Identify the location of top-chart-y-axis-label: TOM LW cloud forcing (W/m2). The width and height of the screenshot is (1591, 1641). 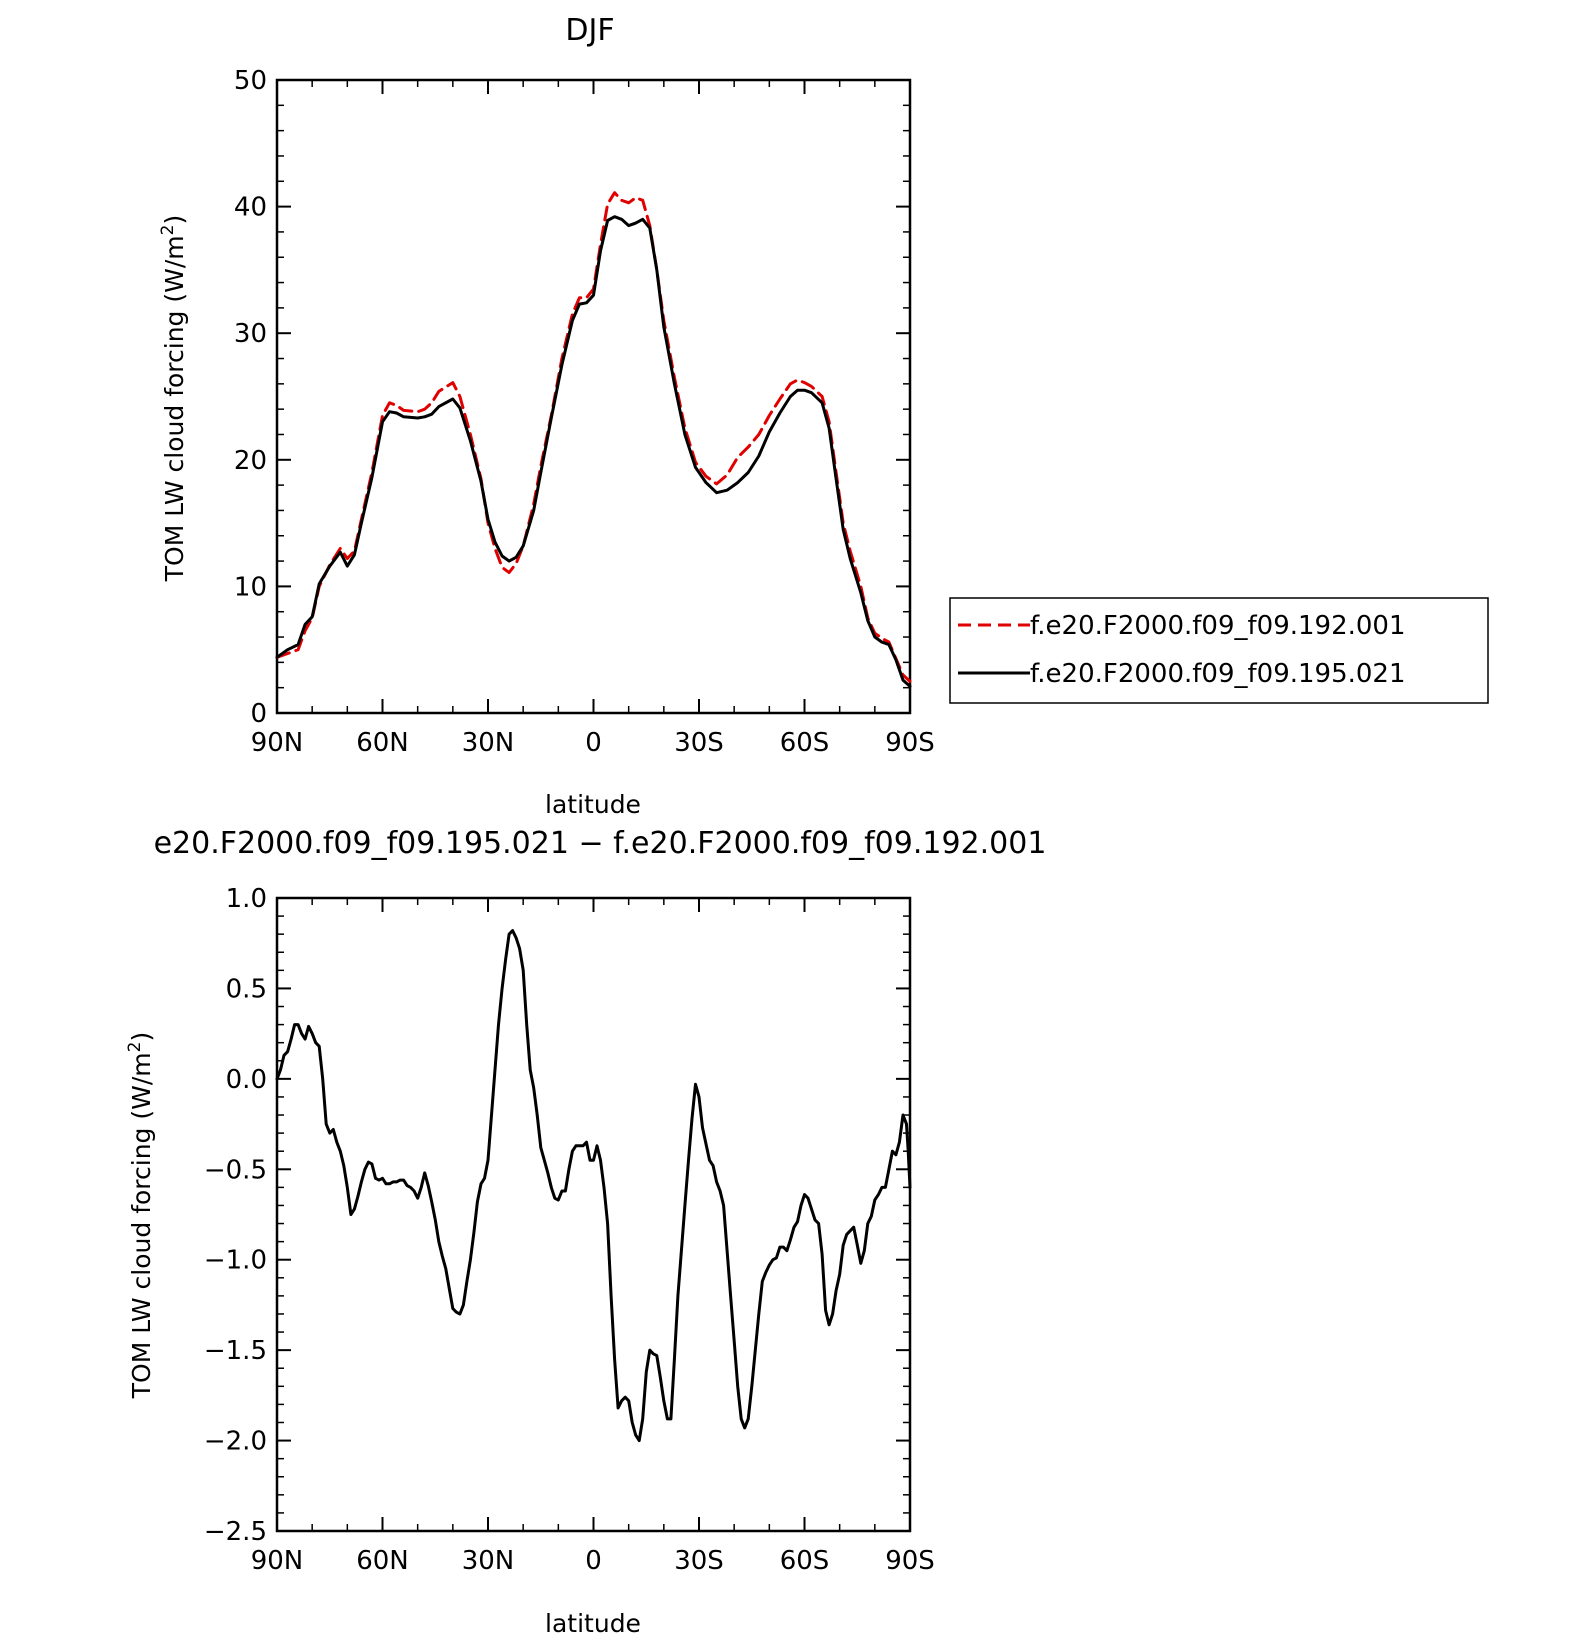
(173, 398).